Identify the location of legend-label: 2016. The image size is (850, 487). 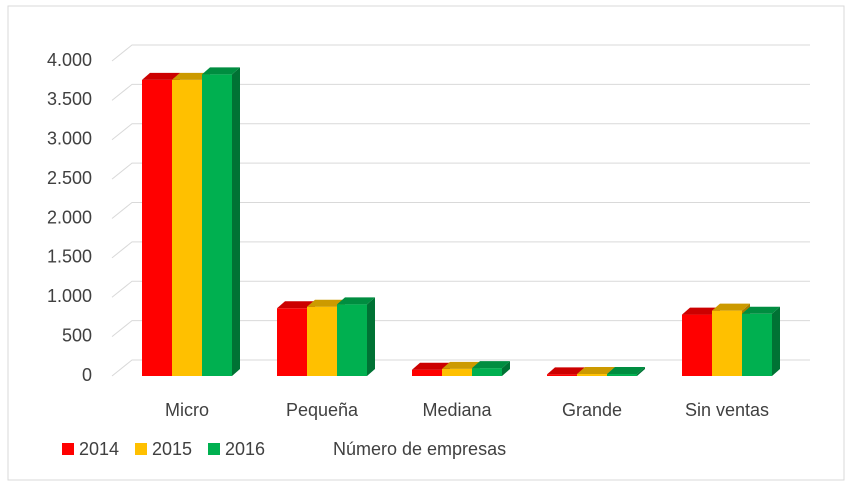
(245, 449).